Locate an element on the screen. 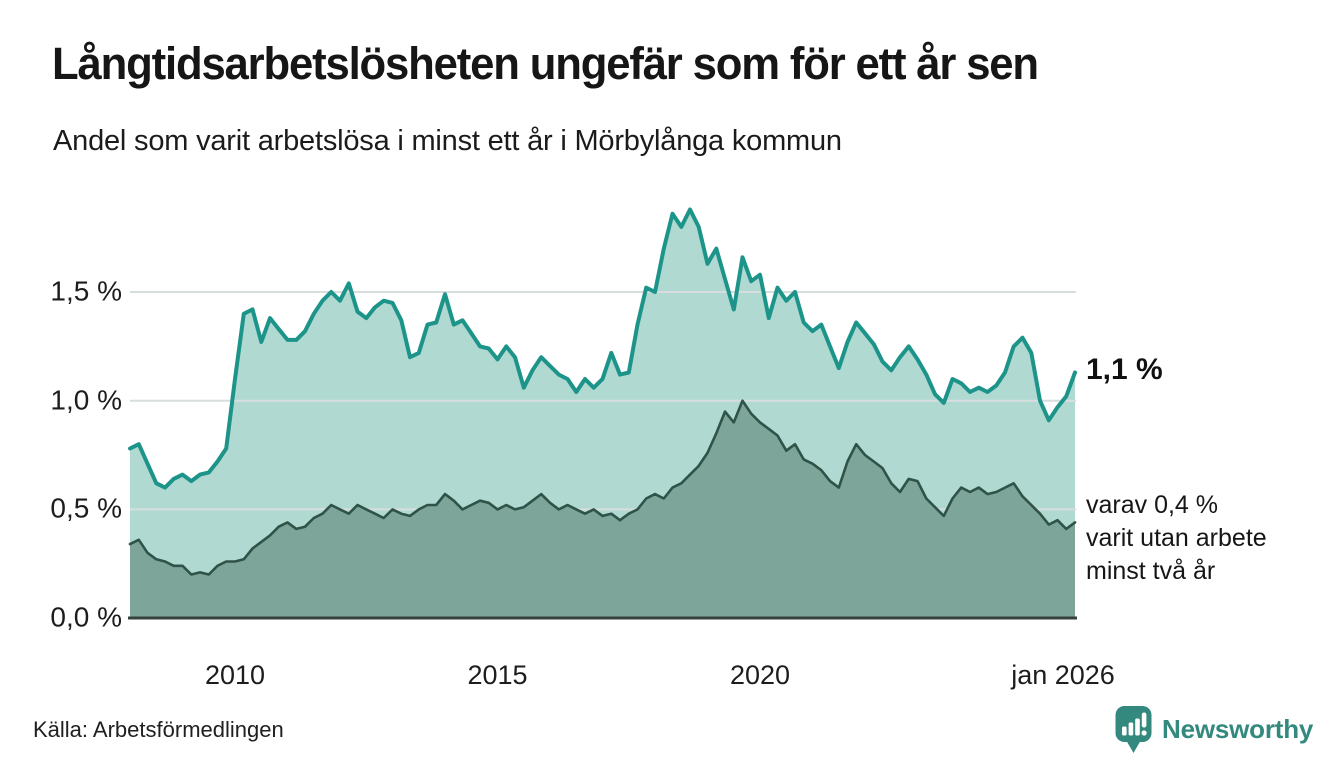  x-tick-label: 2020 is located at coordinates (760, 675).